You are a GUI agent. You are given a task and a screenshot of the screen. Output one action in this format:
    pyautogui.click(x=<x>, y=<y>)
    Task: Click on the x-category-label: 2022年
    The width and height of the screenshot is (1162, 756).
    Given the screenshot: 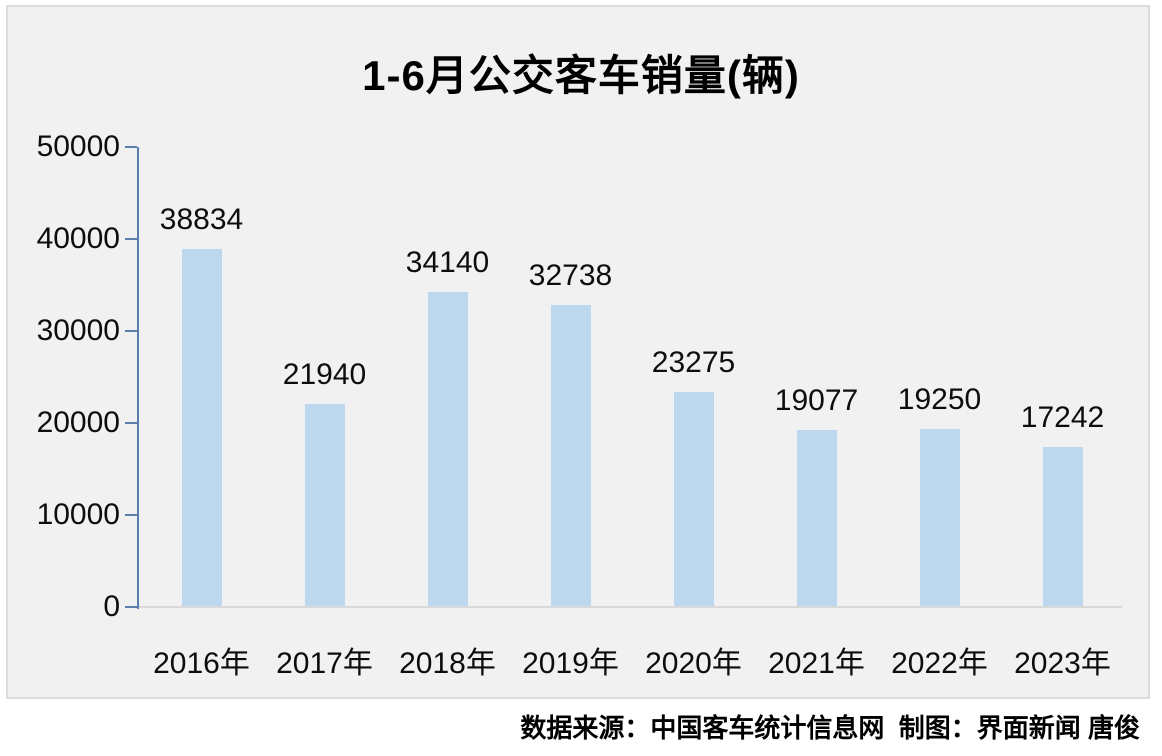 What is the action you would take?
    pyautogui.click(x=939, y=663)
    